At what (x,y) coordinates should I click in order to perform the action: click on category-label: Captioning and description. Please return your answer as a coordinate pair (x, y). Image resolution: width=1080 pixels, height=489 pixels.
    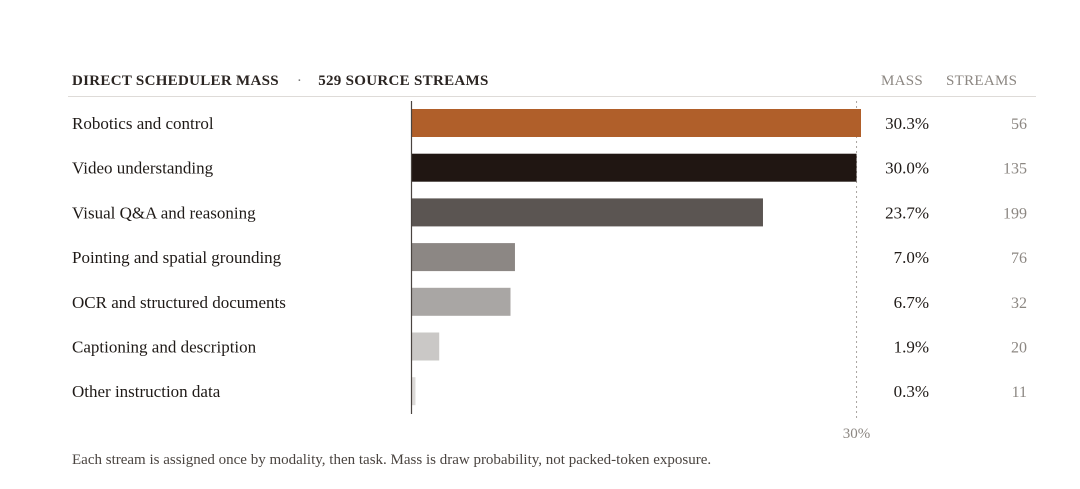
    Looking at the image, I should click on (164, 347).